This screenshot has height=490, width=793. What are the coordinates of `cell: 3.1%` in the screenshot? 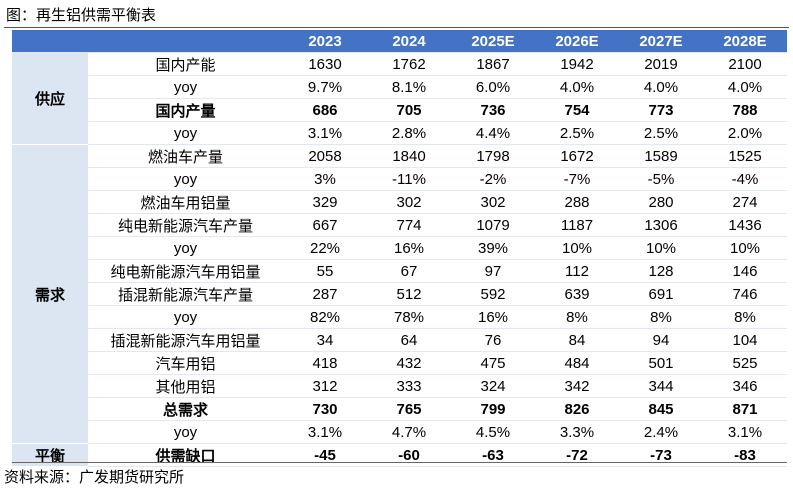 It's located at (745, 432).